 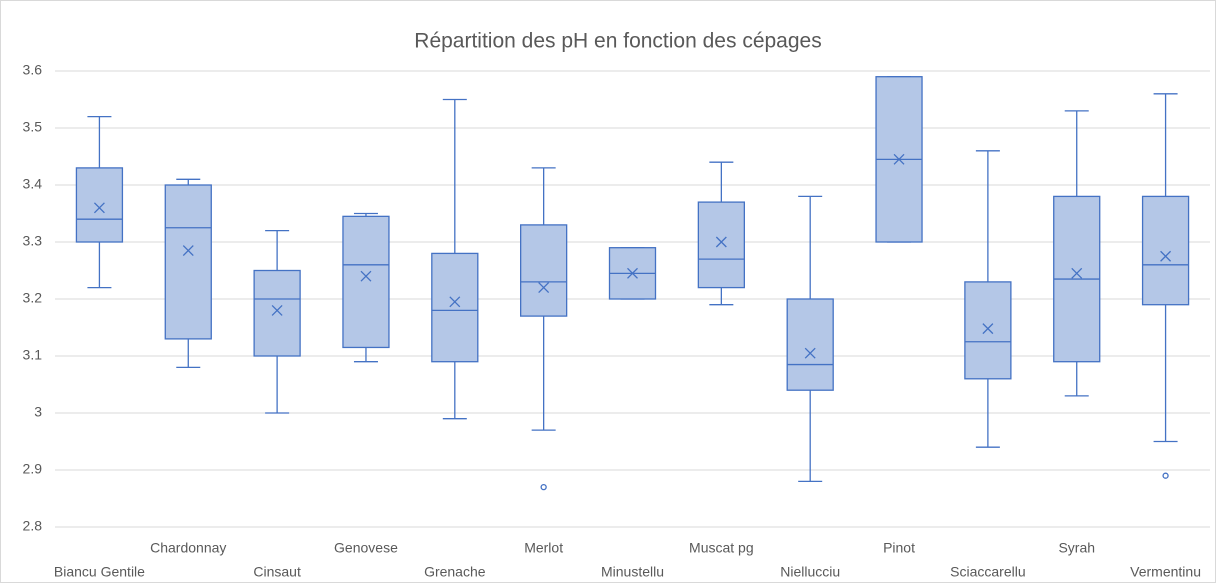 What do you see at coordinates (366, 548) in the screenshot?
I see `x-tick-label: Genovese` at bounding box center [366, 548].